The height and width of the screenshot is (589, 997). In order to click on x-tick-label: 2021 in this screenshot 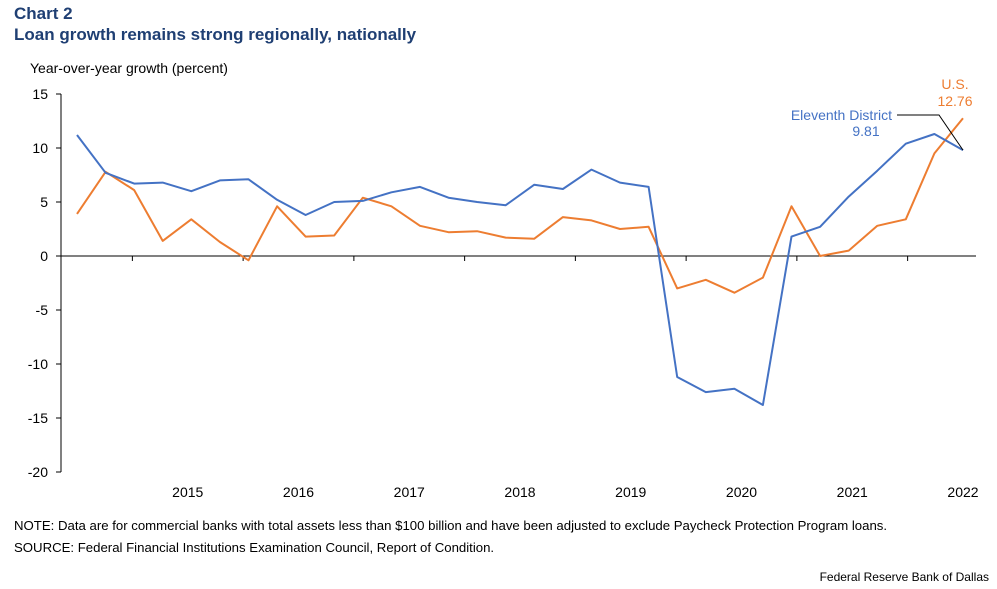, I will do `click(852, 492)`.